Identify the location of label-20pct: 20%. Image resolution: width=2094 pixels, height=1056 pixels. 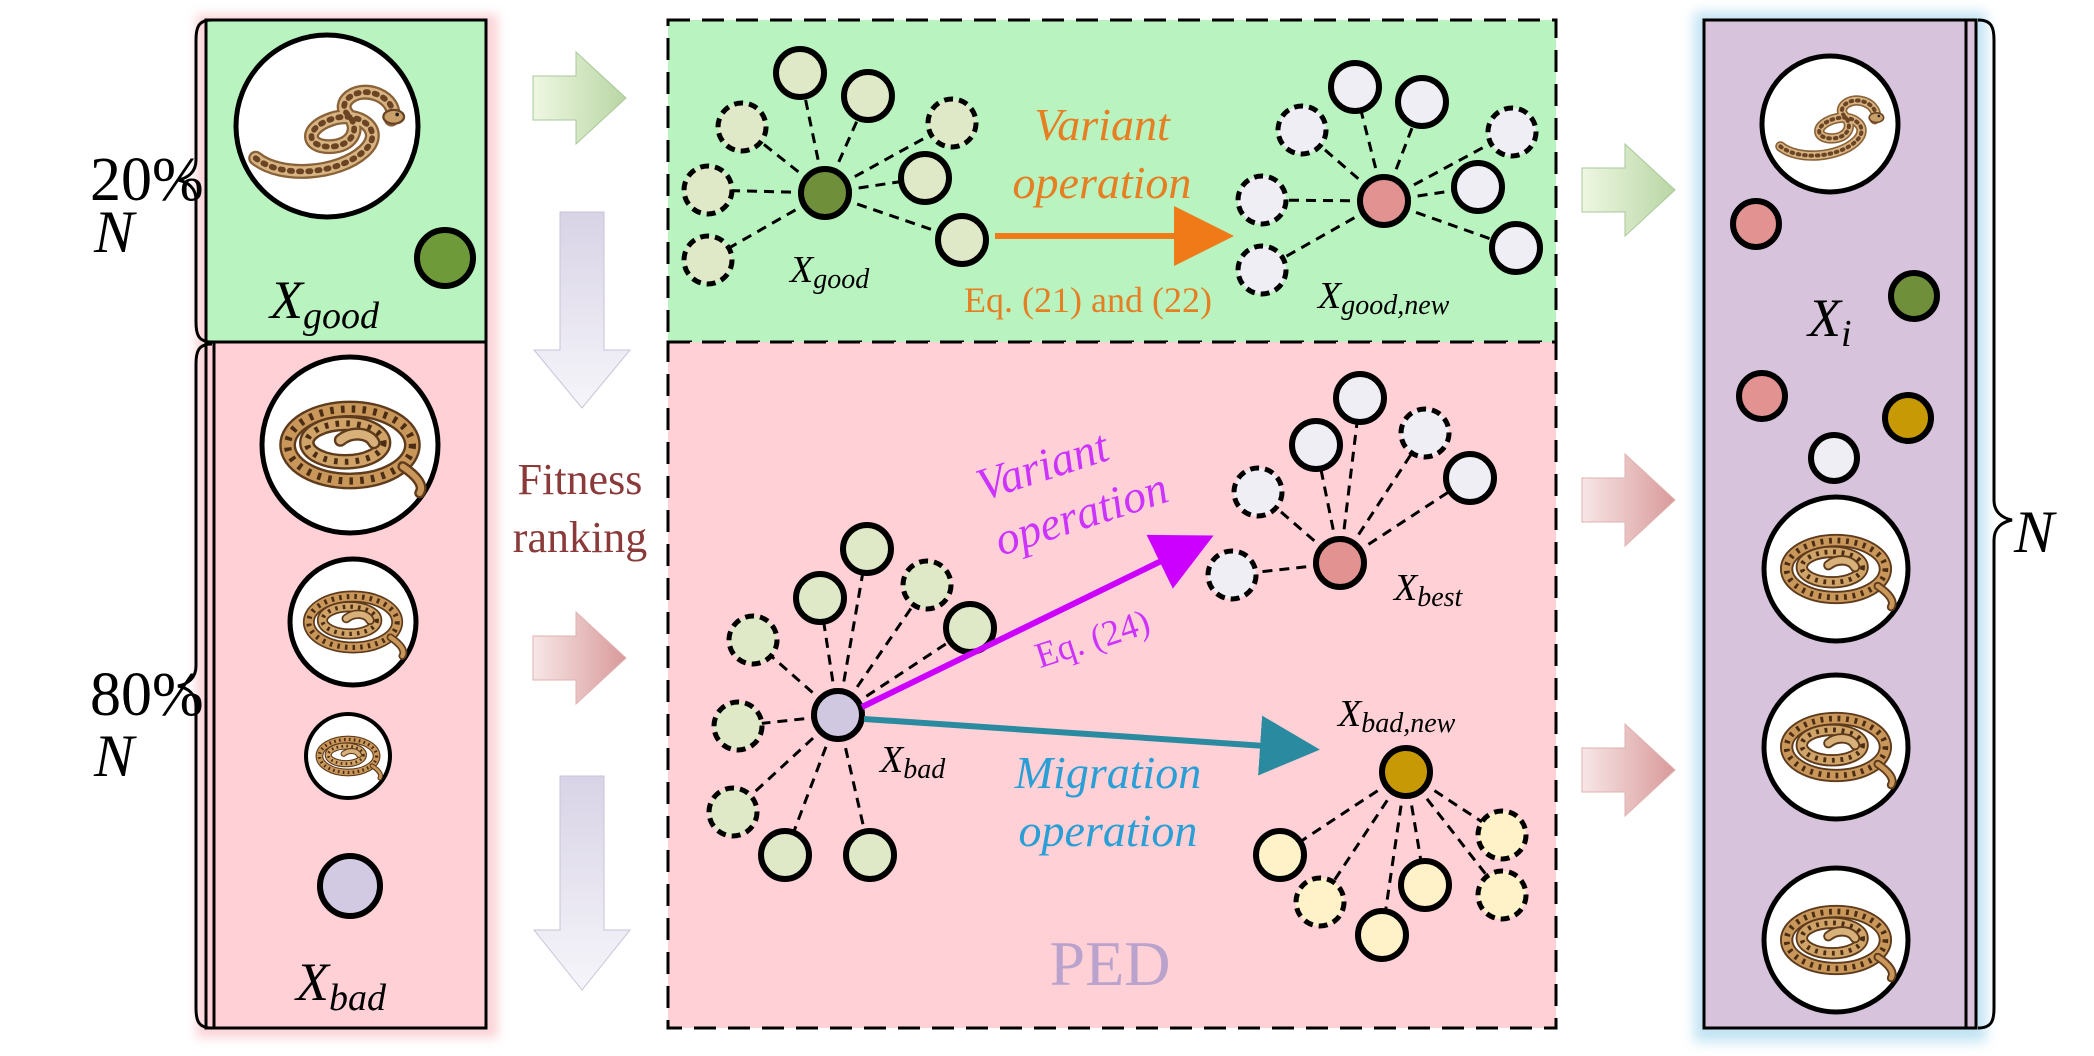
(147, 180).